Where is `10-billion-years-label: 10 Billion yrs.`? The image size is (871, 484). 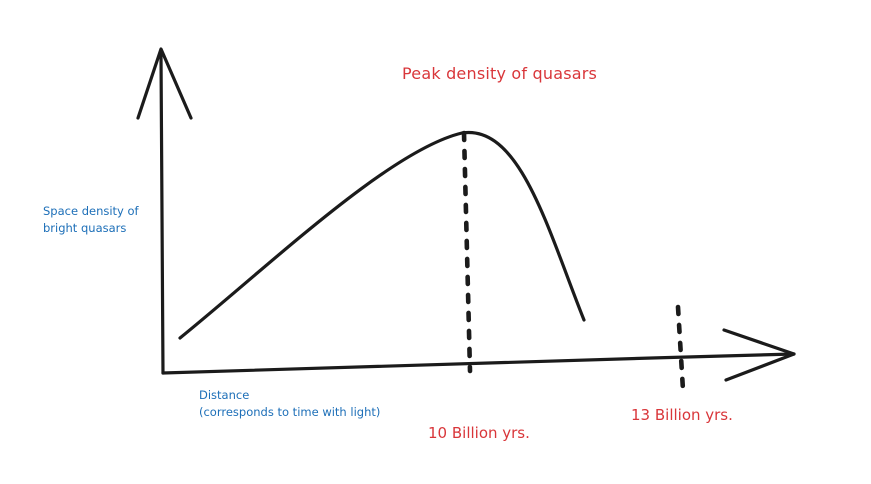
10-billion-years-label: 10 Billion yrs. is located at coordinates (479, 433).